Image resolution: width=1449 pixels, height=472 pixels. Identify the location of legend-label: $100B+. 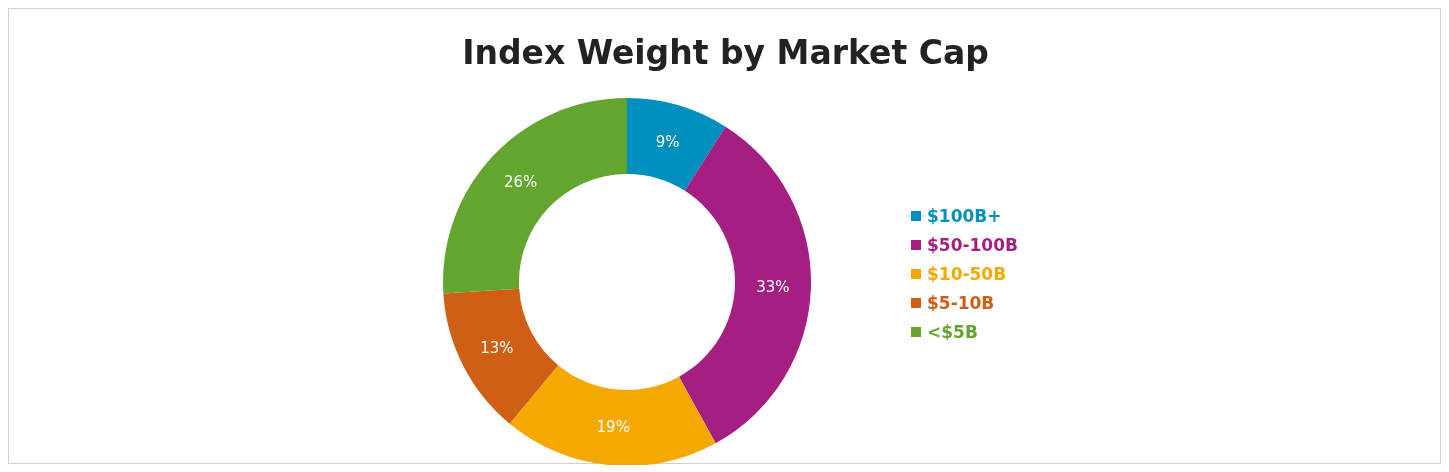
(964, 216).